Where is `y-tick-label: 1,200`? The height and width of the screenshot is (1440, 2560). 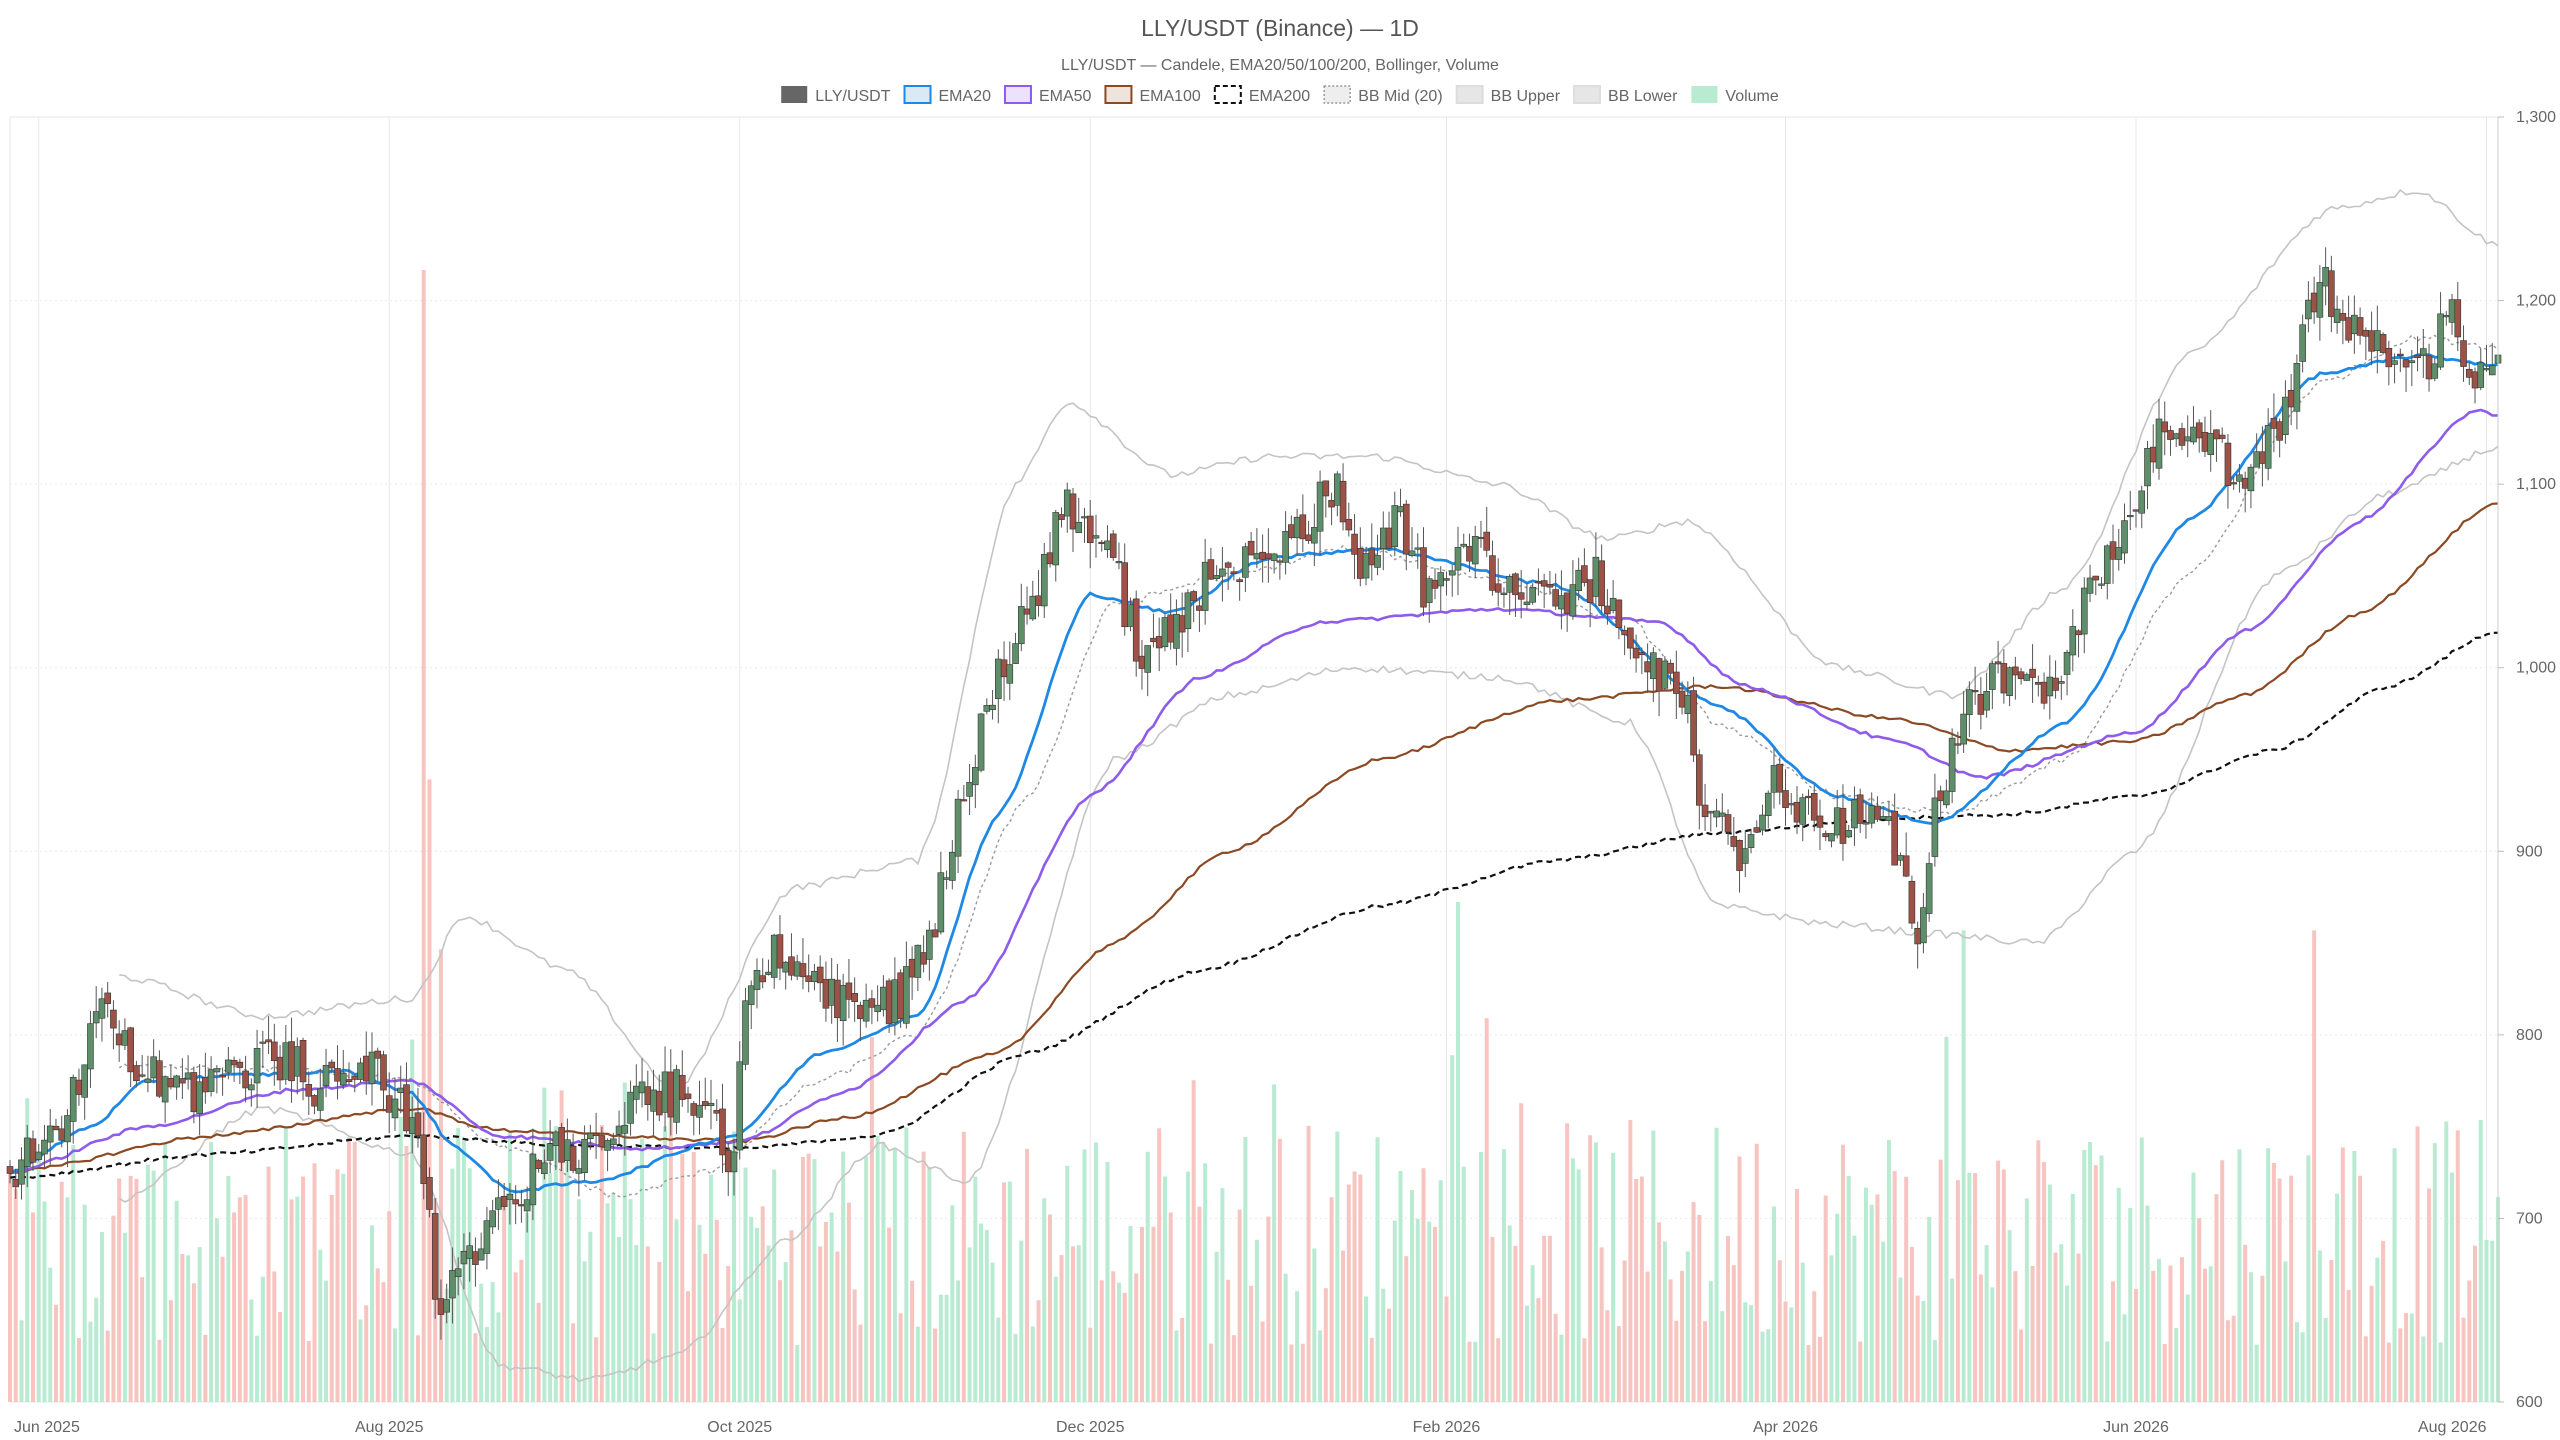 y-tick-label: 1,200 is located at coordinates (2536, 301).